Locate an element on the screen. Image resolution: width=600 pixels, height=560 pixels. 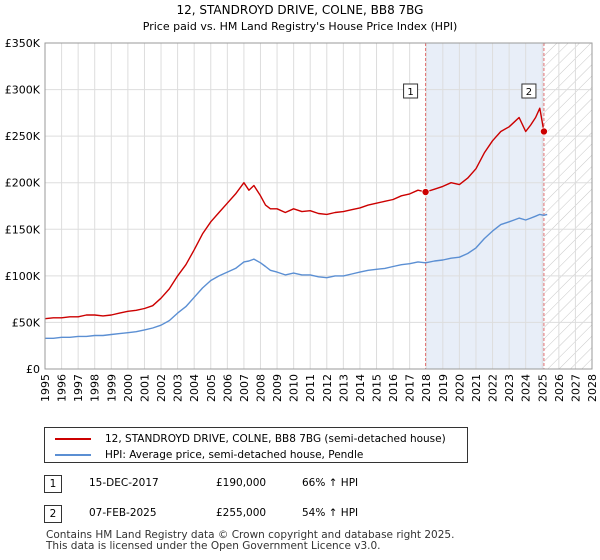
y-tick-label: £300K is located at coordinates (23, 90).